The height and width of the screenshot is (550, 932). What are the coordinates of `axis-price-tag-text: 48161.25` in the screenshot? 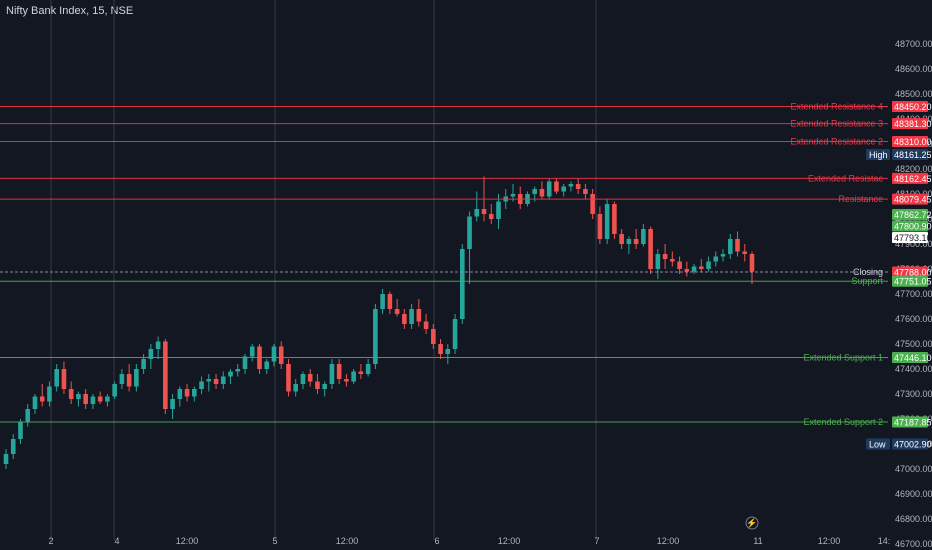 It's located at (913, 155).